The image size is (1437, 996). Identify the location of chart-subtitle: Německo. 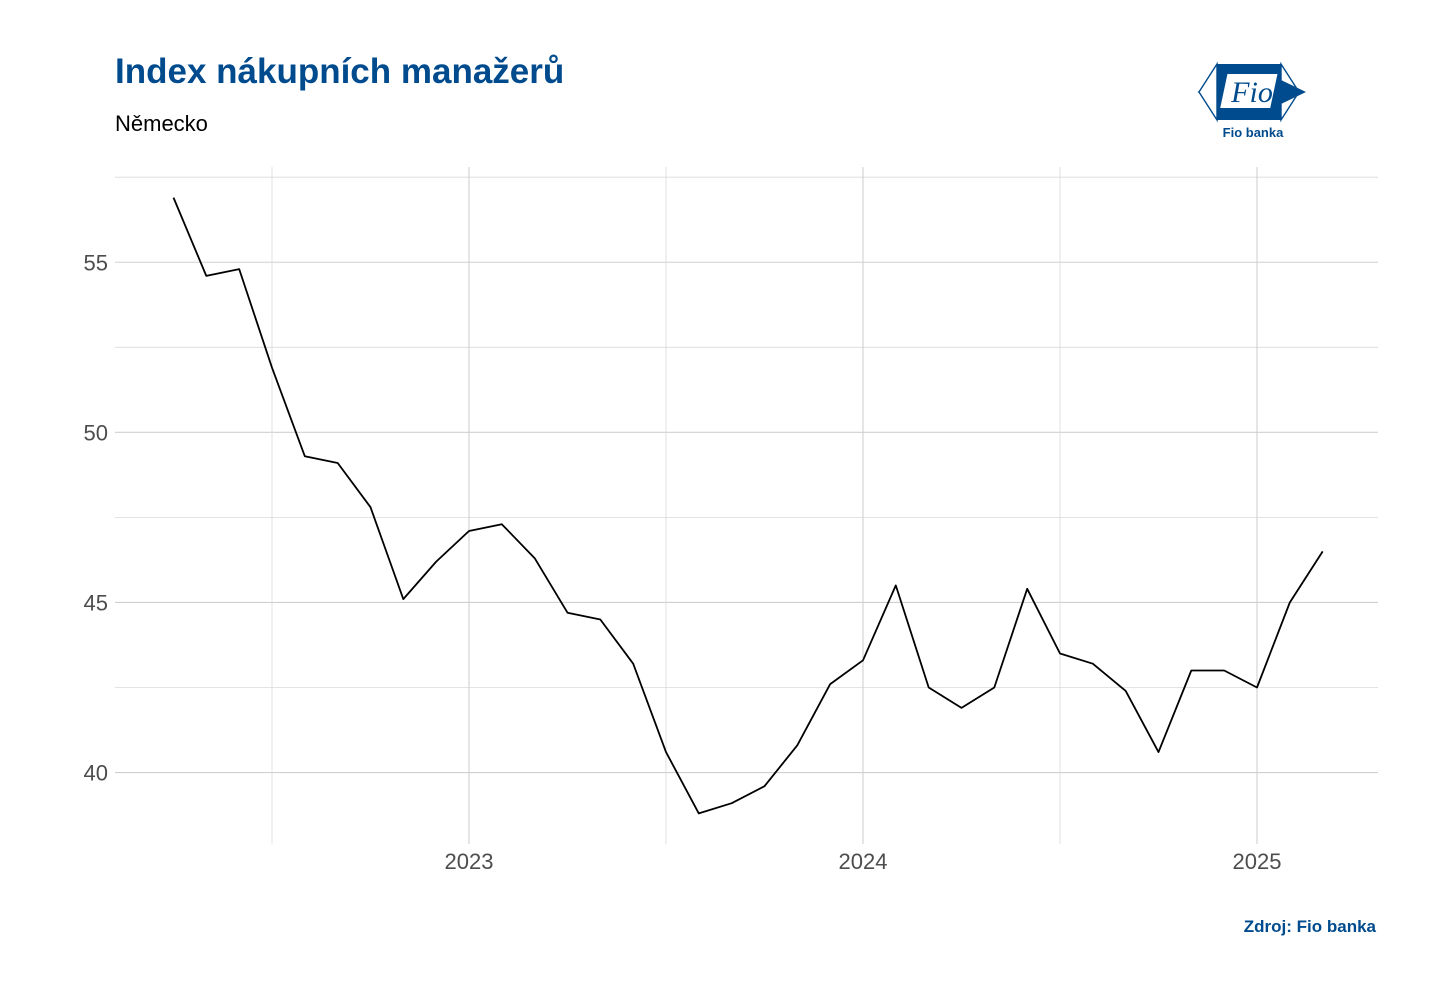
(161, 123).